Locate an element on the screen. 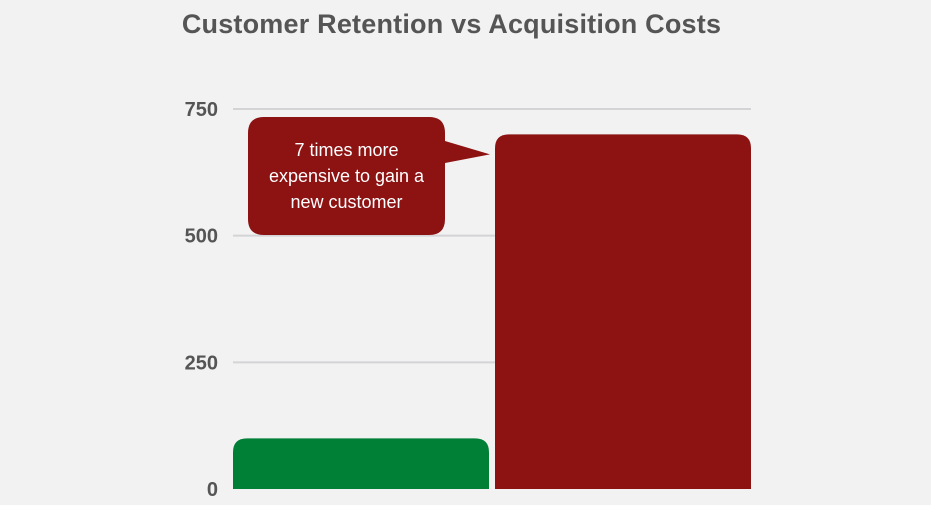  y-tick-label: 0 is located at coordinates (212, 490).